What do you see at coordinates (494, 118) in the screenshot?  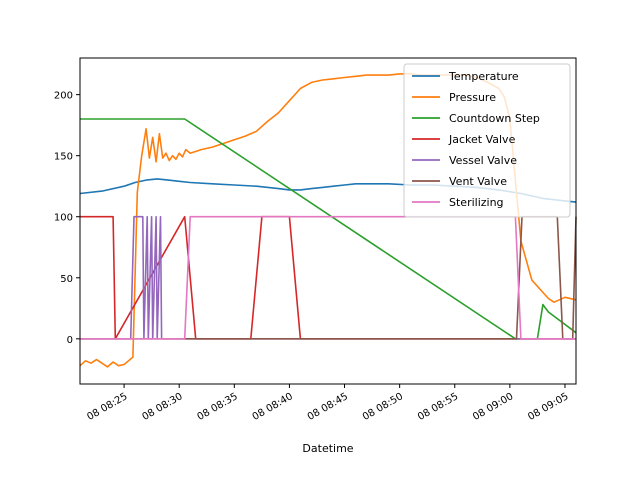 I see `legend-label: Countdown Step` at bounding box center [494, 118].